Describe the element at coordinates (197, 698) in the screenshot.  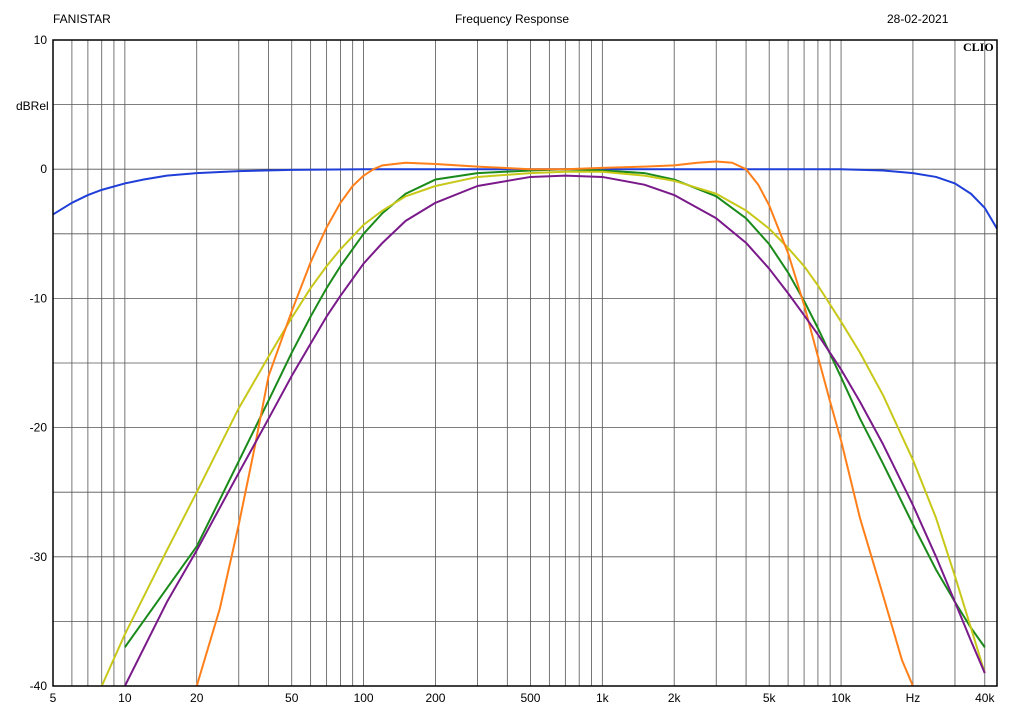
I see `x-tick-label: 20` at that location.